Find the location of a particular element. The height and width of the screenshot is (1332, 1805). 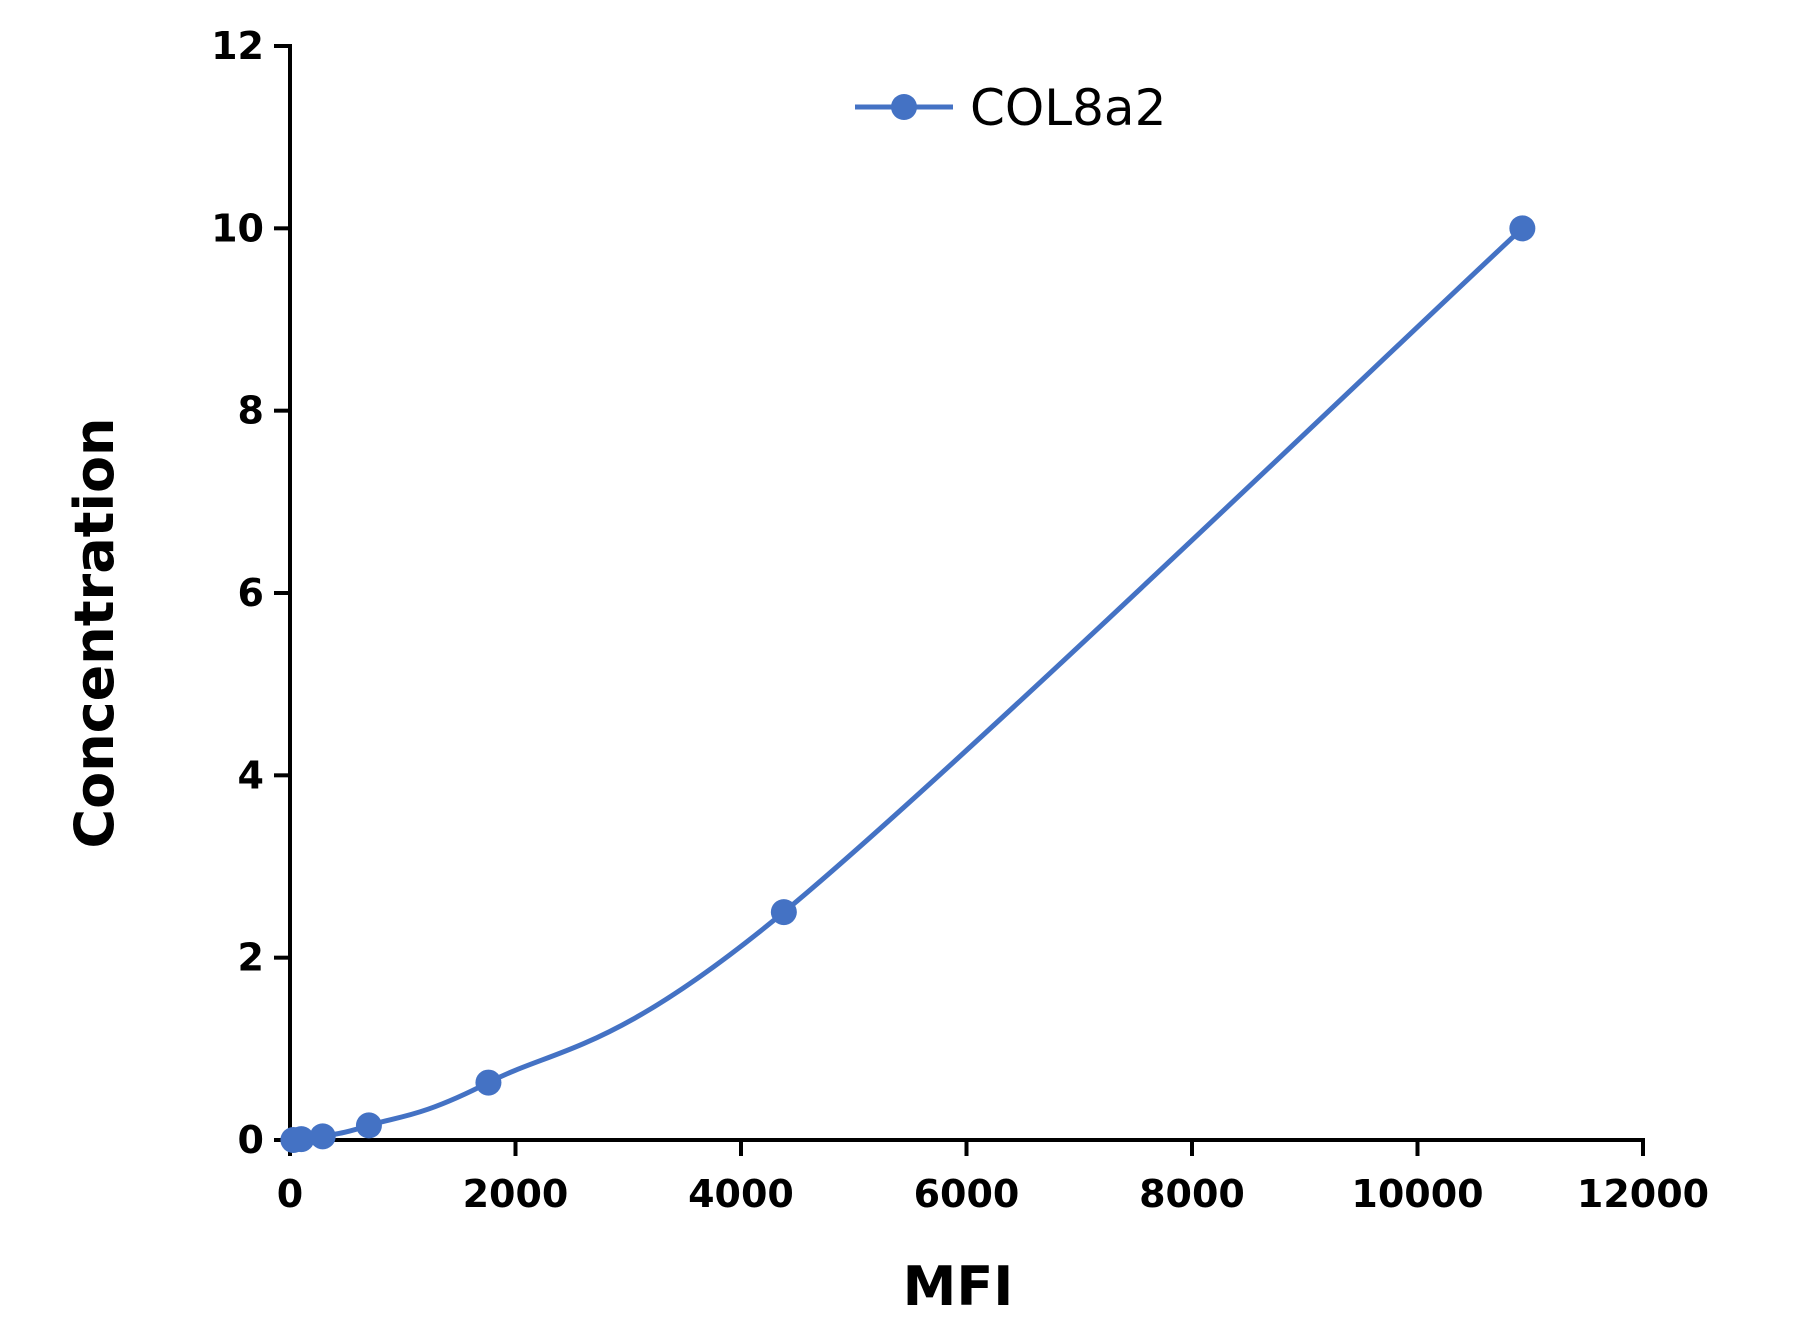

legend: COL8a2 is located at coordinates (1010, 108).